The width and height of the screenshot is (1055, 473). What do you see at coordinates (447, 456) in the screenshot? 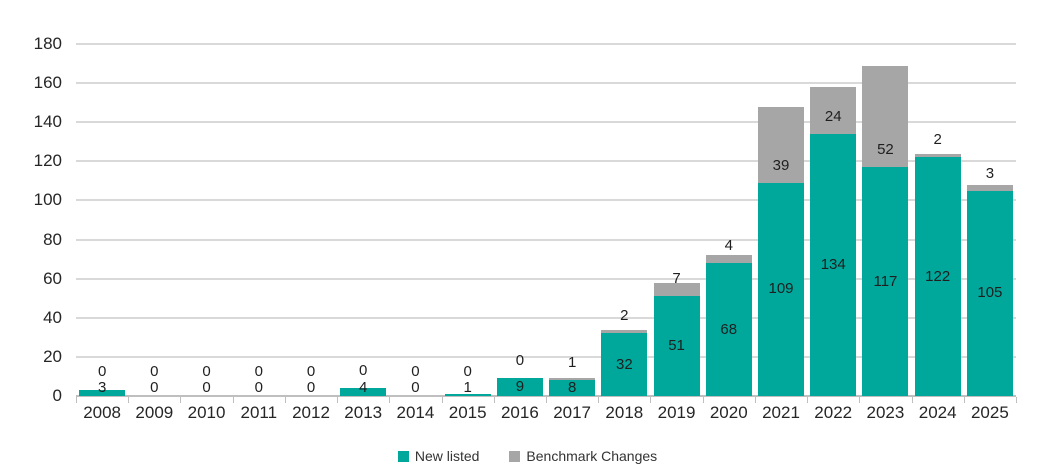
I see `legend-item-label: New listed` at bounding box center [447, 456].